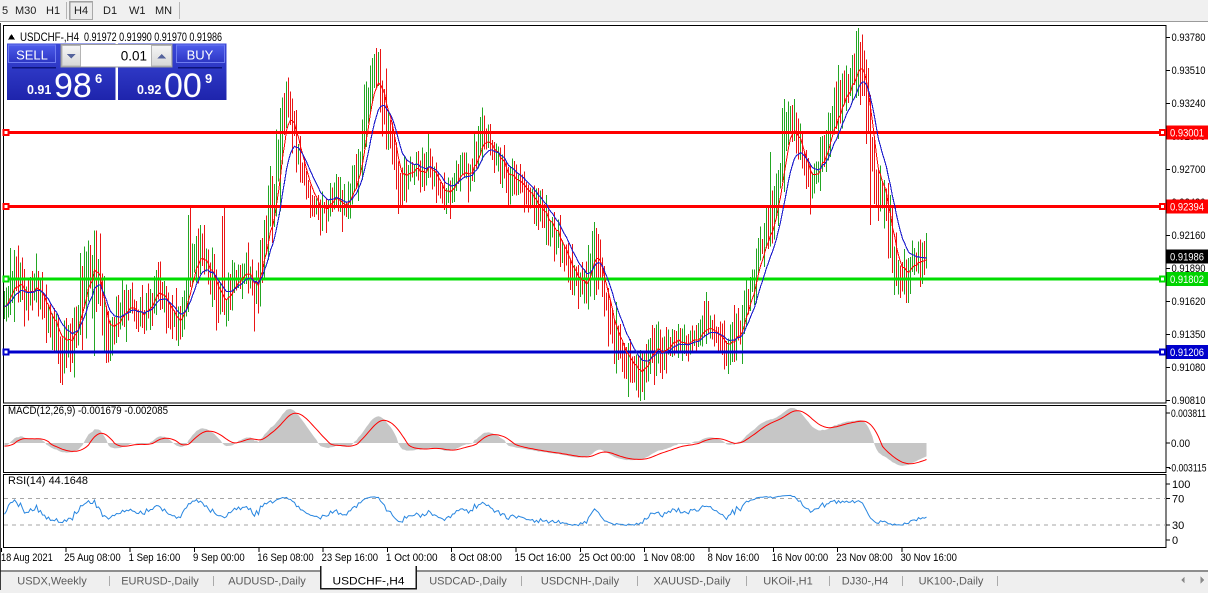  I want to click on svg-text: 5, so click(5, 11).